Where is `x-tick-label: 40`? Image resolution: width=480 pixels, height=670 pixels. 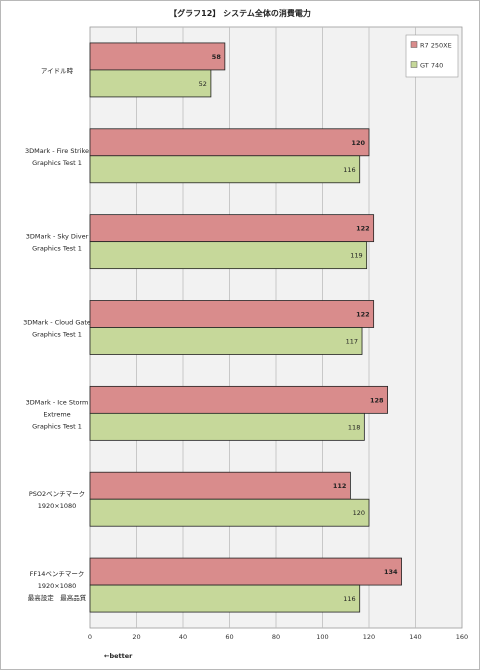 x-tick-label: 40 is located at coordinates (183, 637).